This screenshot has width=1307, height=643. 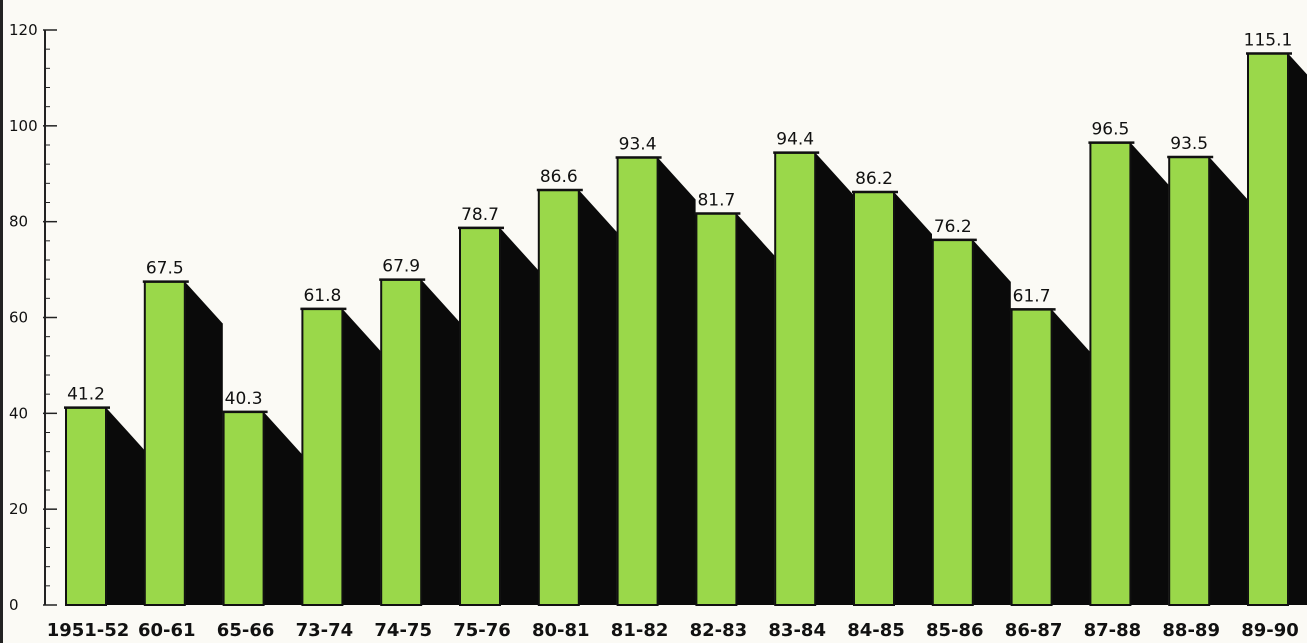 I want to click on x-tick-label: 80-81, so click(x=561, y=630).